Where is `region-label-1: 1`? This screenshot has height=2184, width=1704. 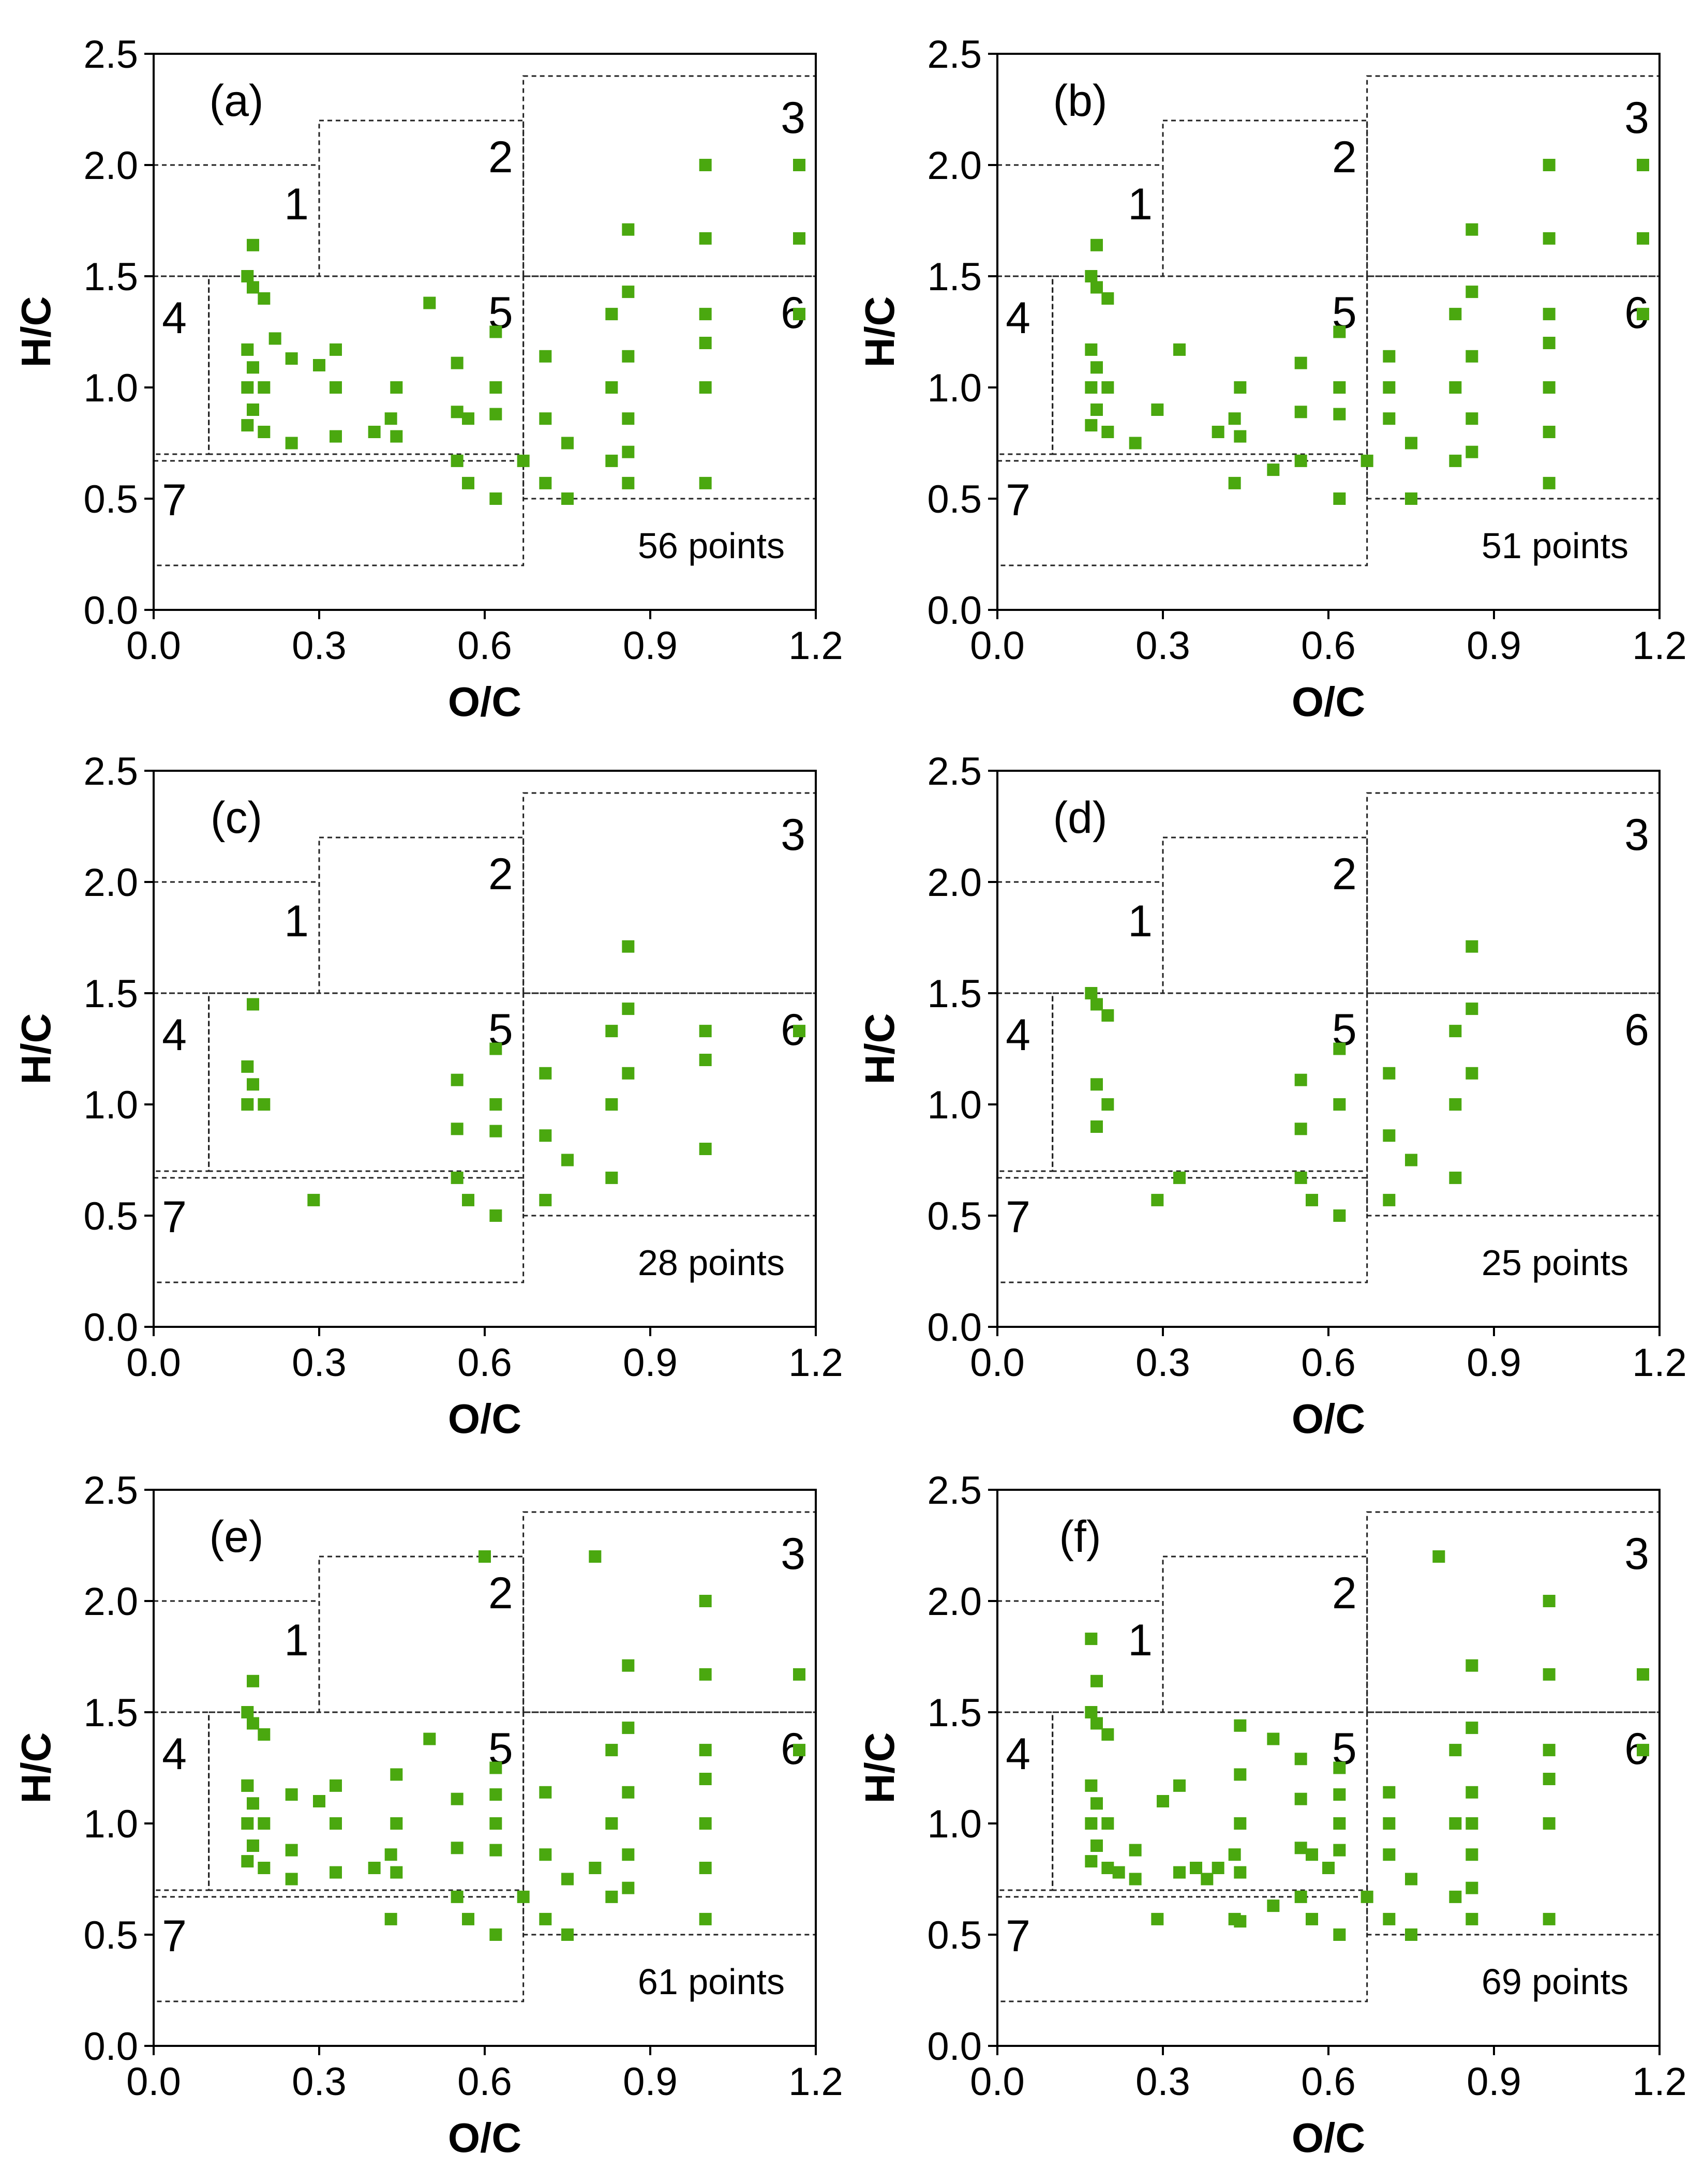 region-label-1: 1 is located at coordinates (296, 1640).